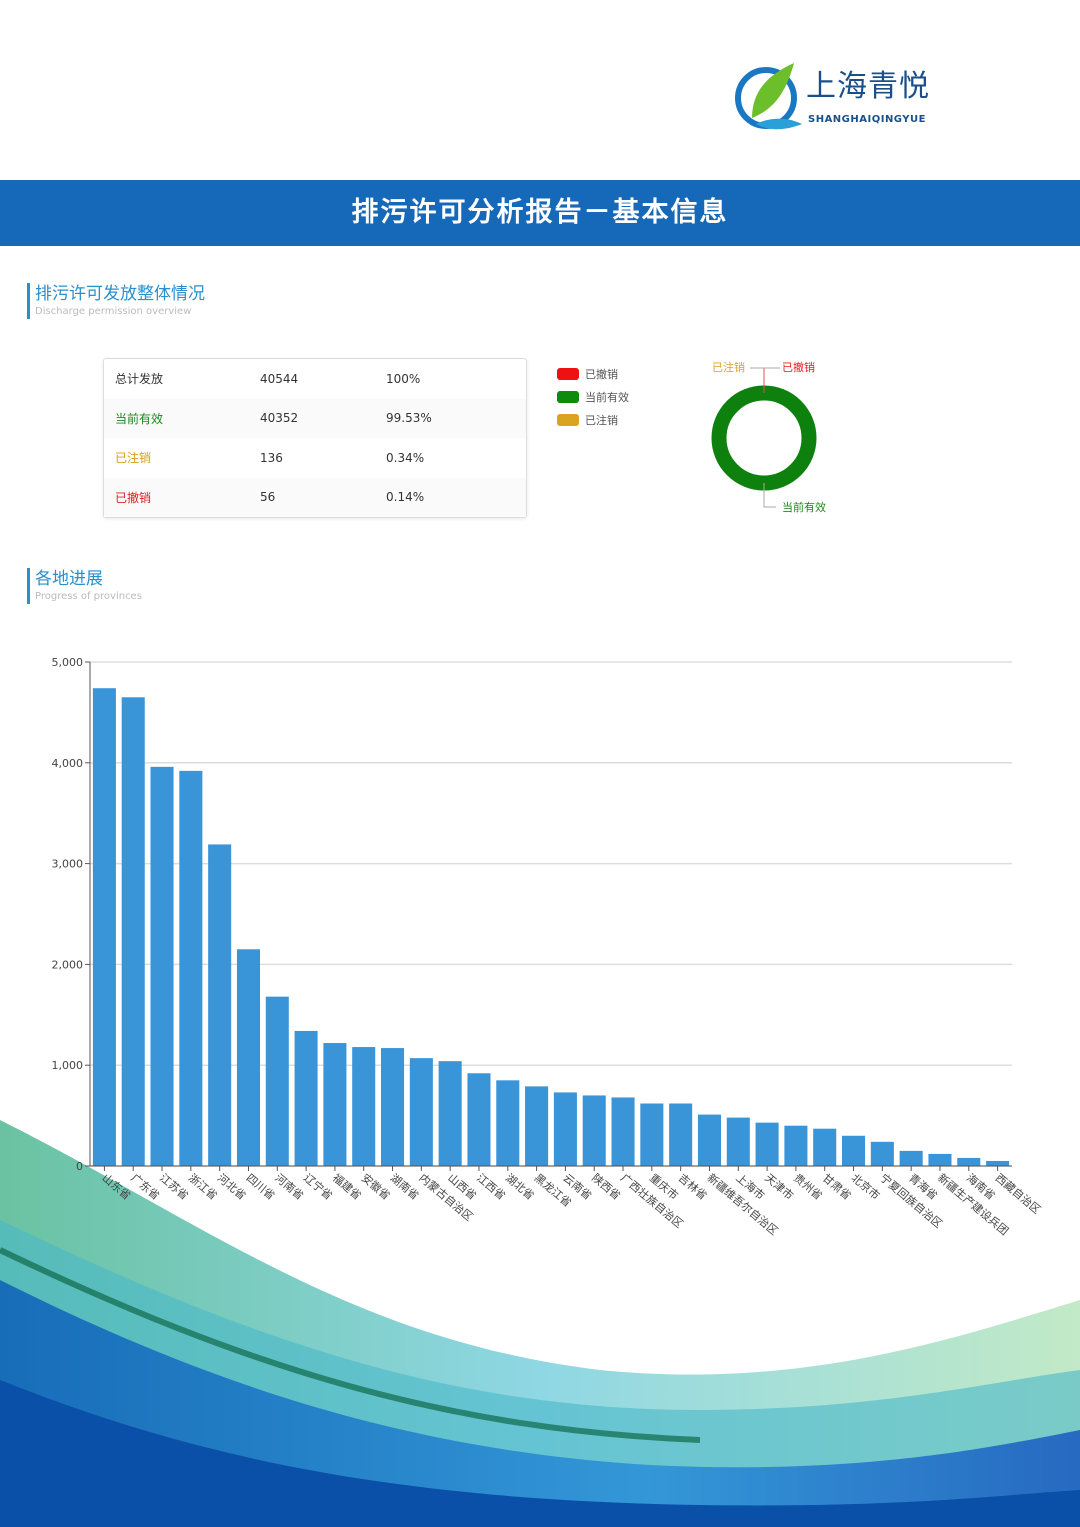  I want to click on table-row: 当前有效 40352 99.53%, so click(315, 418).